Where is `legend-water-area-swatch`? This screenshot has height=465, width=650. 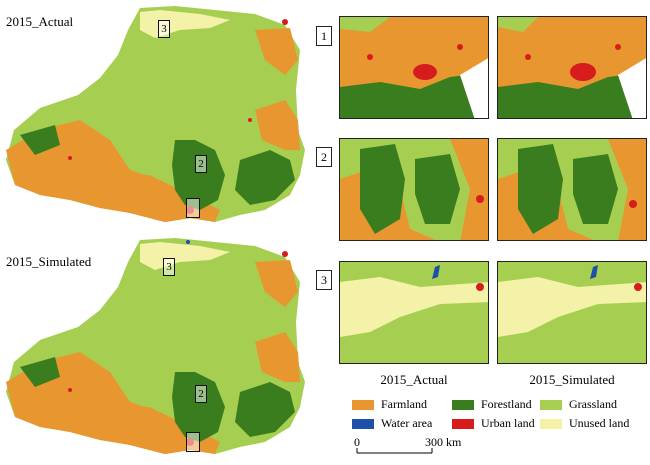 legend-water-area-swatch is located at coordinates (363, 423).